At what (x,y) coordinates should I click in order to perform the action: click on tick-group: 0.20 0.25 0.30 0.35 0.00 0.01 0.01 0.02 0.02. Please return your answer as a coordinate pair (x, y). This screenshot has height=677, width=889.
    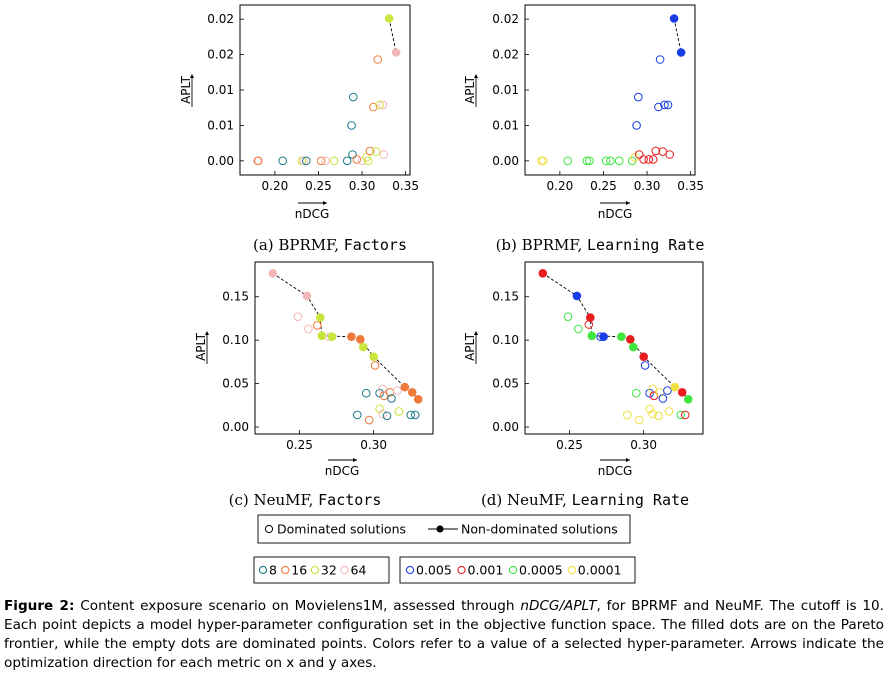
    Looking at the image, I should click on (598, 102).